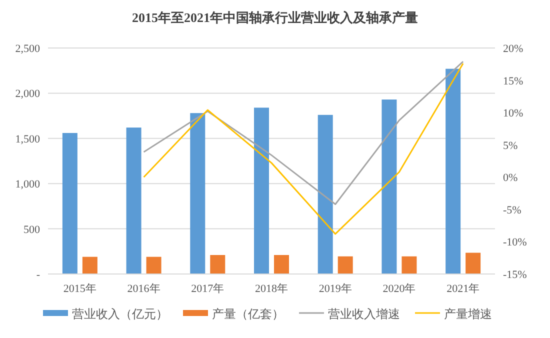 This screenshot has width=550, height=338. What do you see at coordinates (513, 81) in the screenshot?
I see `y2-tick-label: 15%` at bounding box center [513, 81].